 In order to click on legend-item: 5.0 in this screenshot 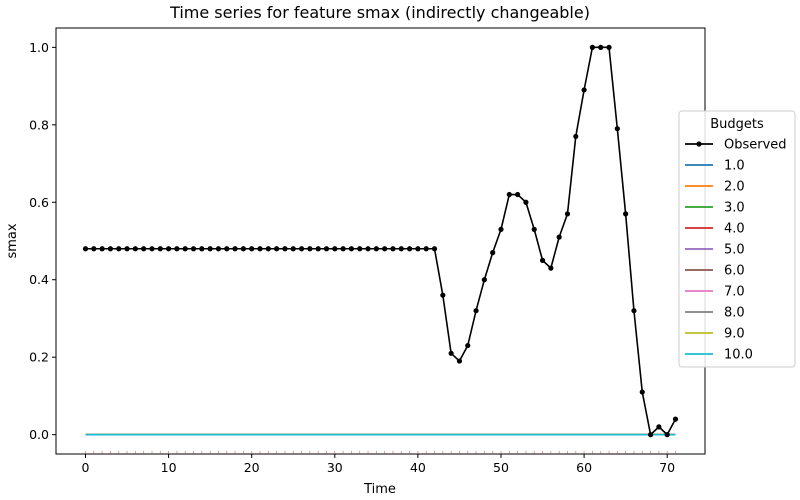, I will do `click(715, 250)`.